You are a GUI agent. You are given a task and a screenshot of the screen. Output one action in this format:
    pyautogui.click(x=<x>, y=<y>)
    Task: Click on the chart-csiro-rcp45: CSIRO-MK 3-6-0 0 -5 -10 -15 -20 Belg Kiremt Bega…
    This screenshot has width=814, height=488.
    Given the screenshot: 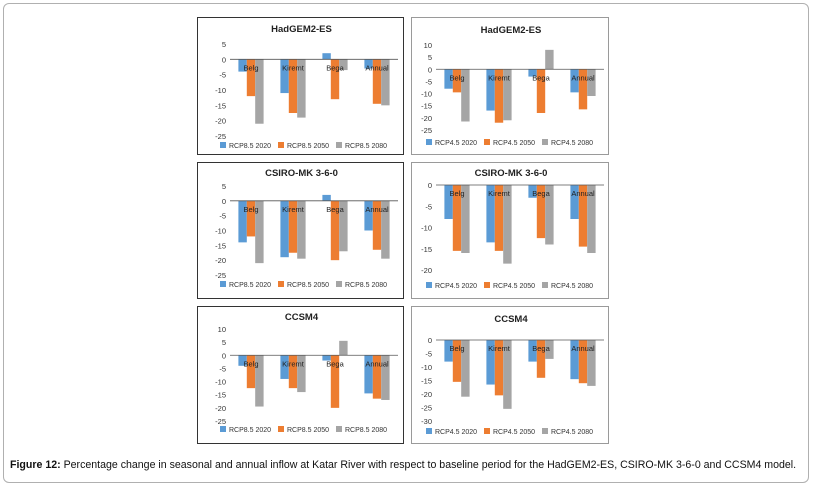 What is the action you would take?
    pyautogui.click(x=510, y=230)
    